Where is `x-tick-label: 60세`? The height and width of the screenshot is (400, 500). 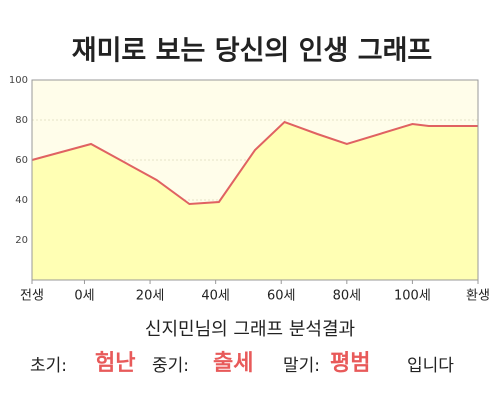 x-tick-label: 60세 is located at coordinates (281, 296).